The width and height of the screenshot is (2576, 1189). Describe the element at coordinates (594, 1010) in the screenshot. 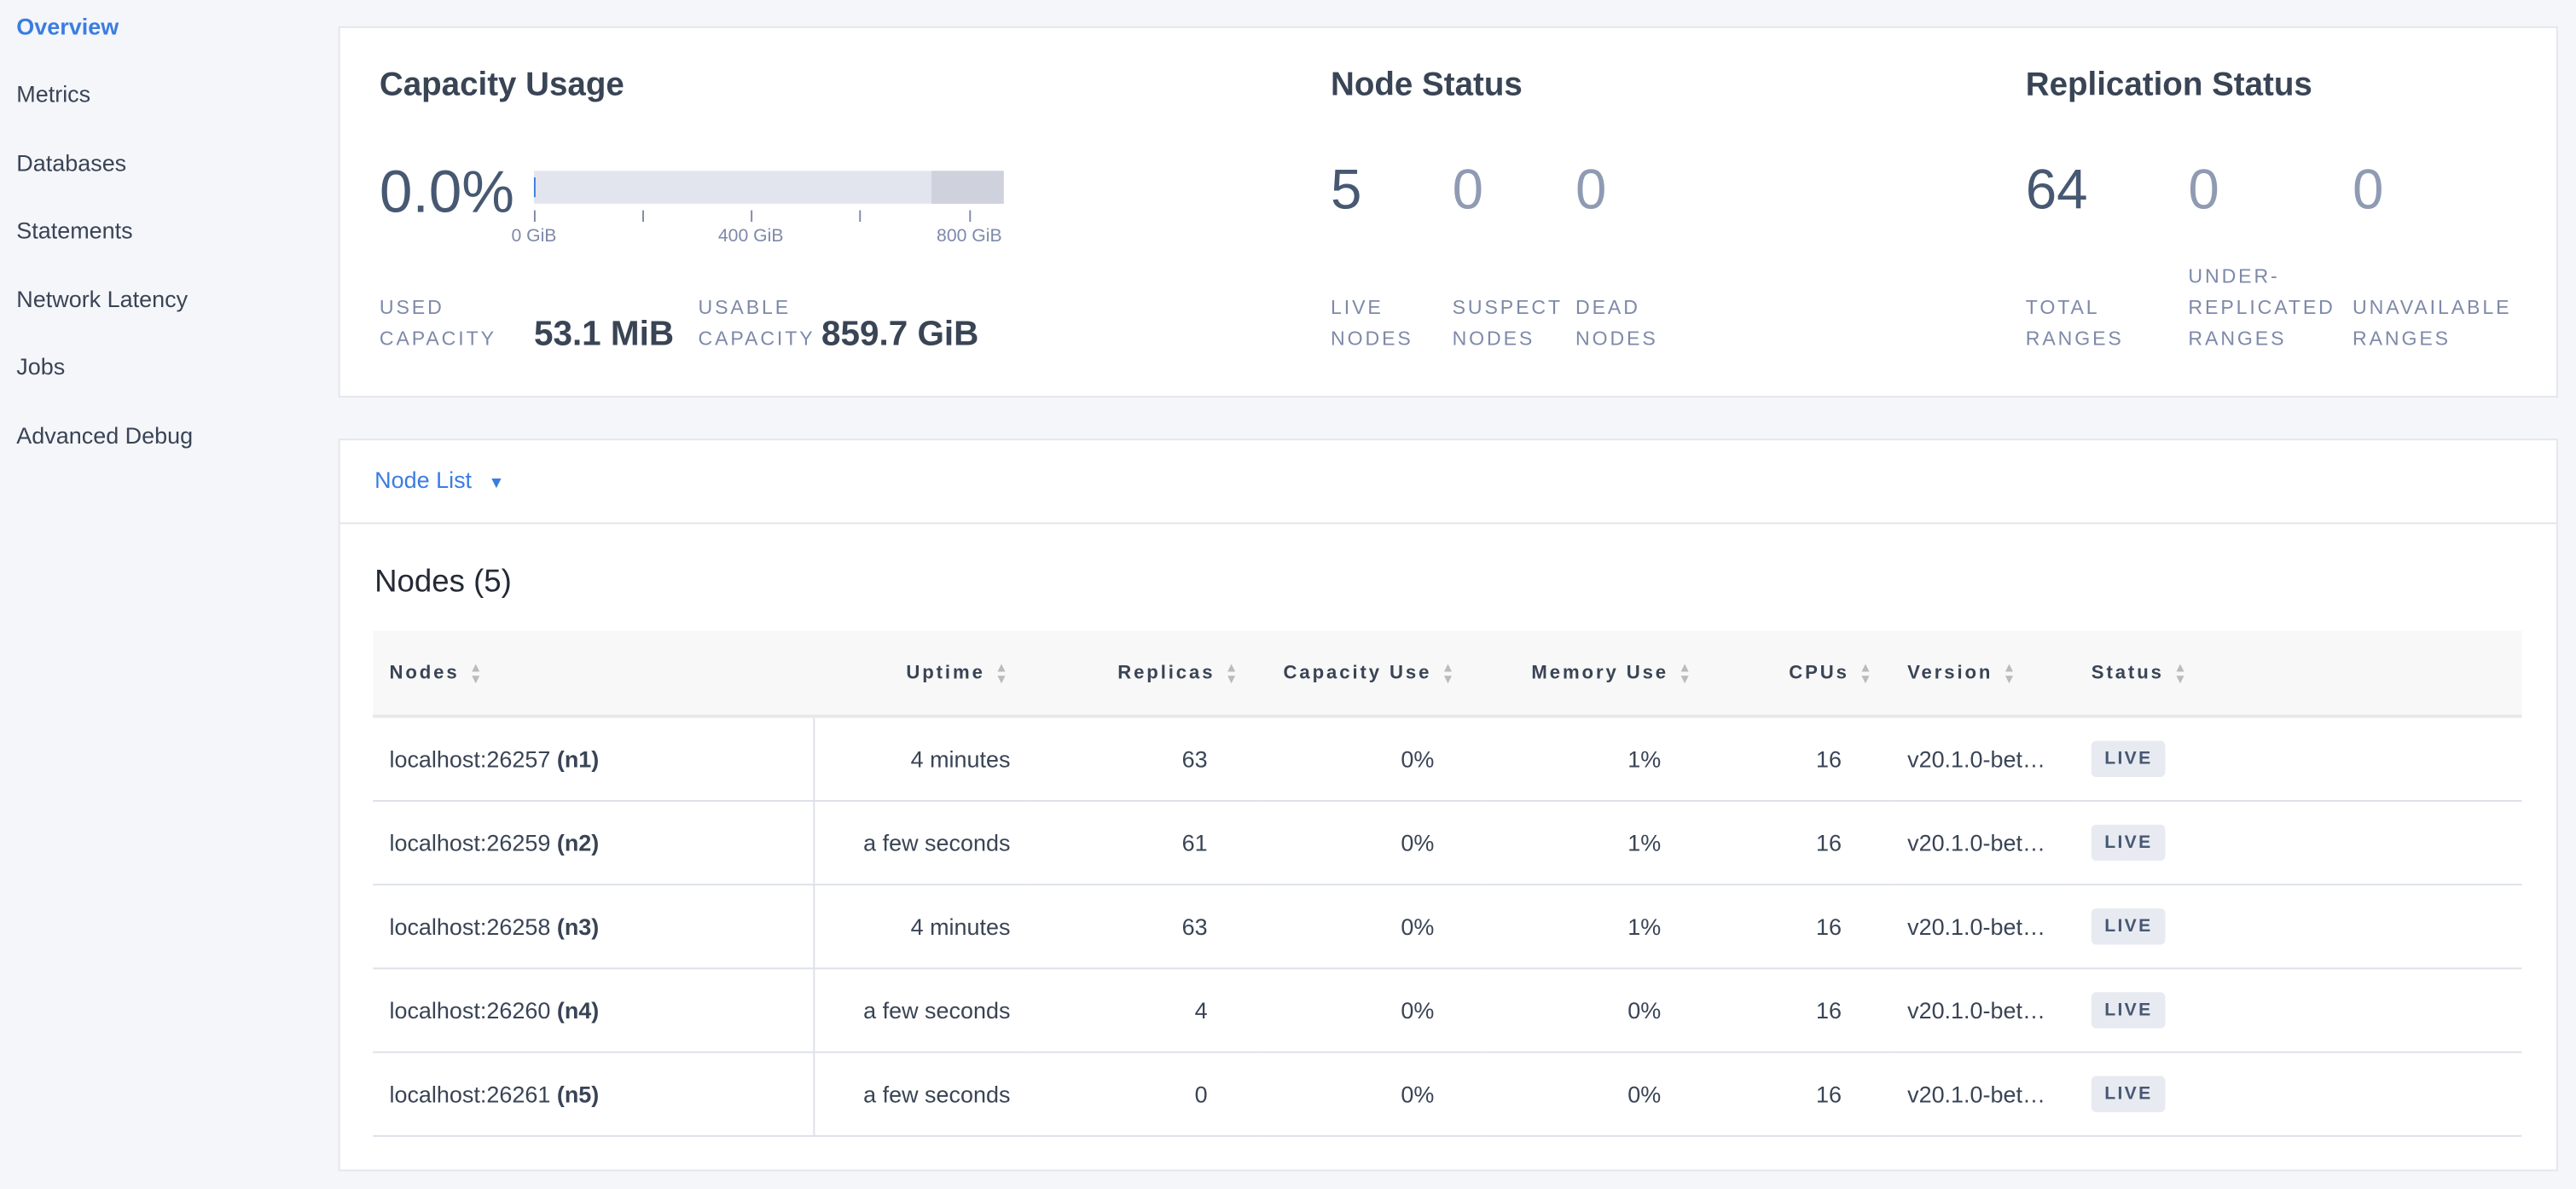

I see `node-cell: localhost:26260 (n4)` at that location.